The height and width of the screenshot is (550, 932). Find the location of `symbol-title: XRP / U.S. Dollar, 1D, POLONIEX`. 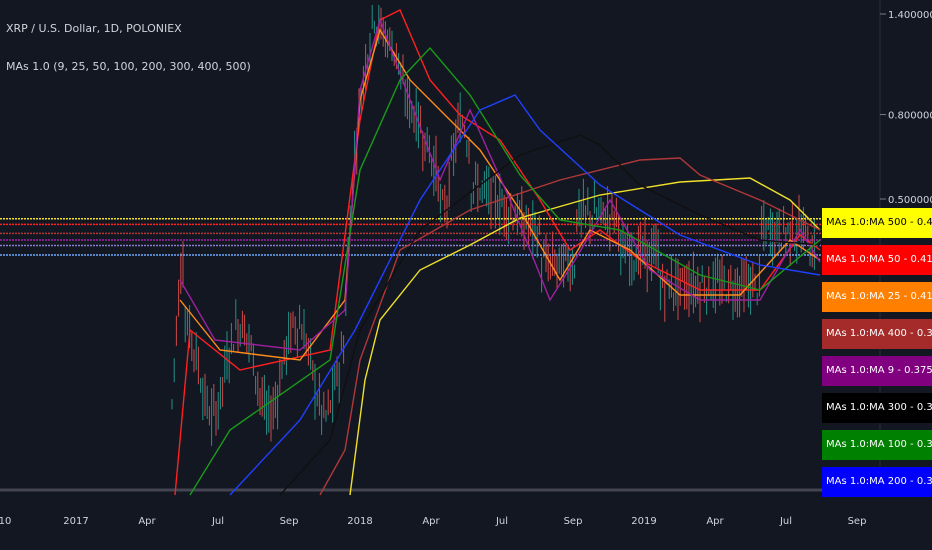

symbol-title: XRP / U.S. Dollar, 1D, POLONIEX is located at coordinates (94, 28).